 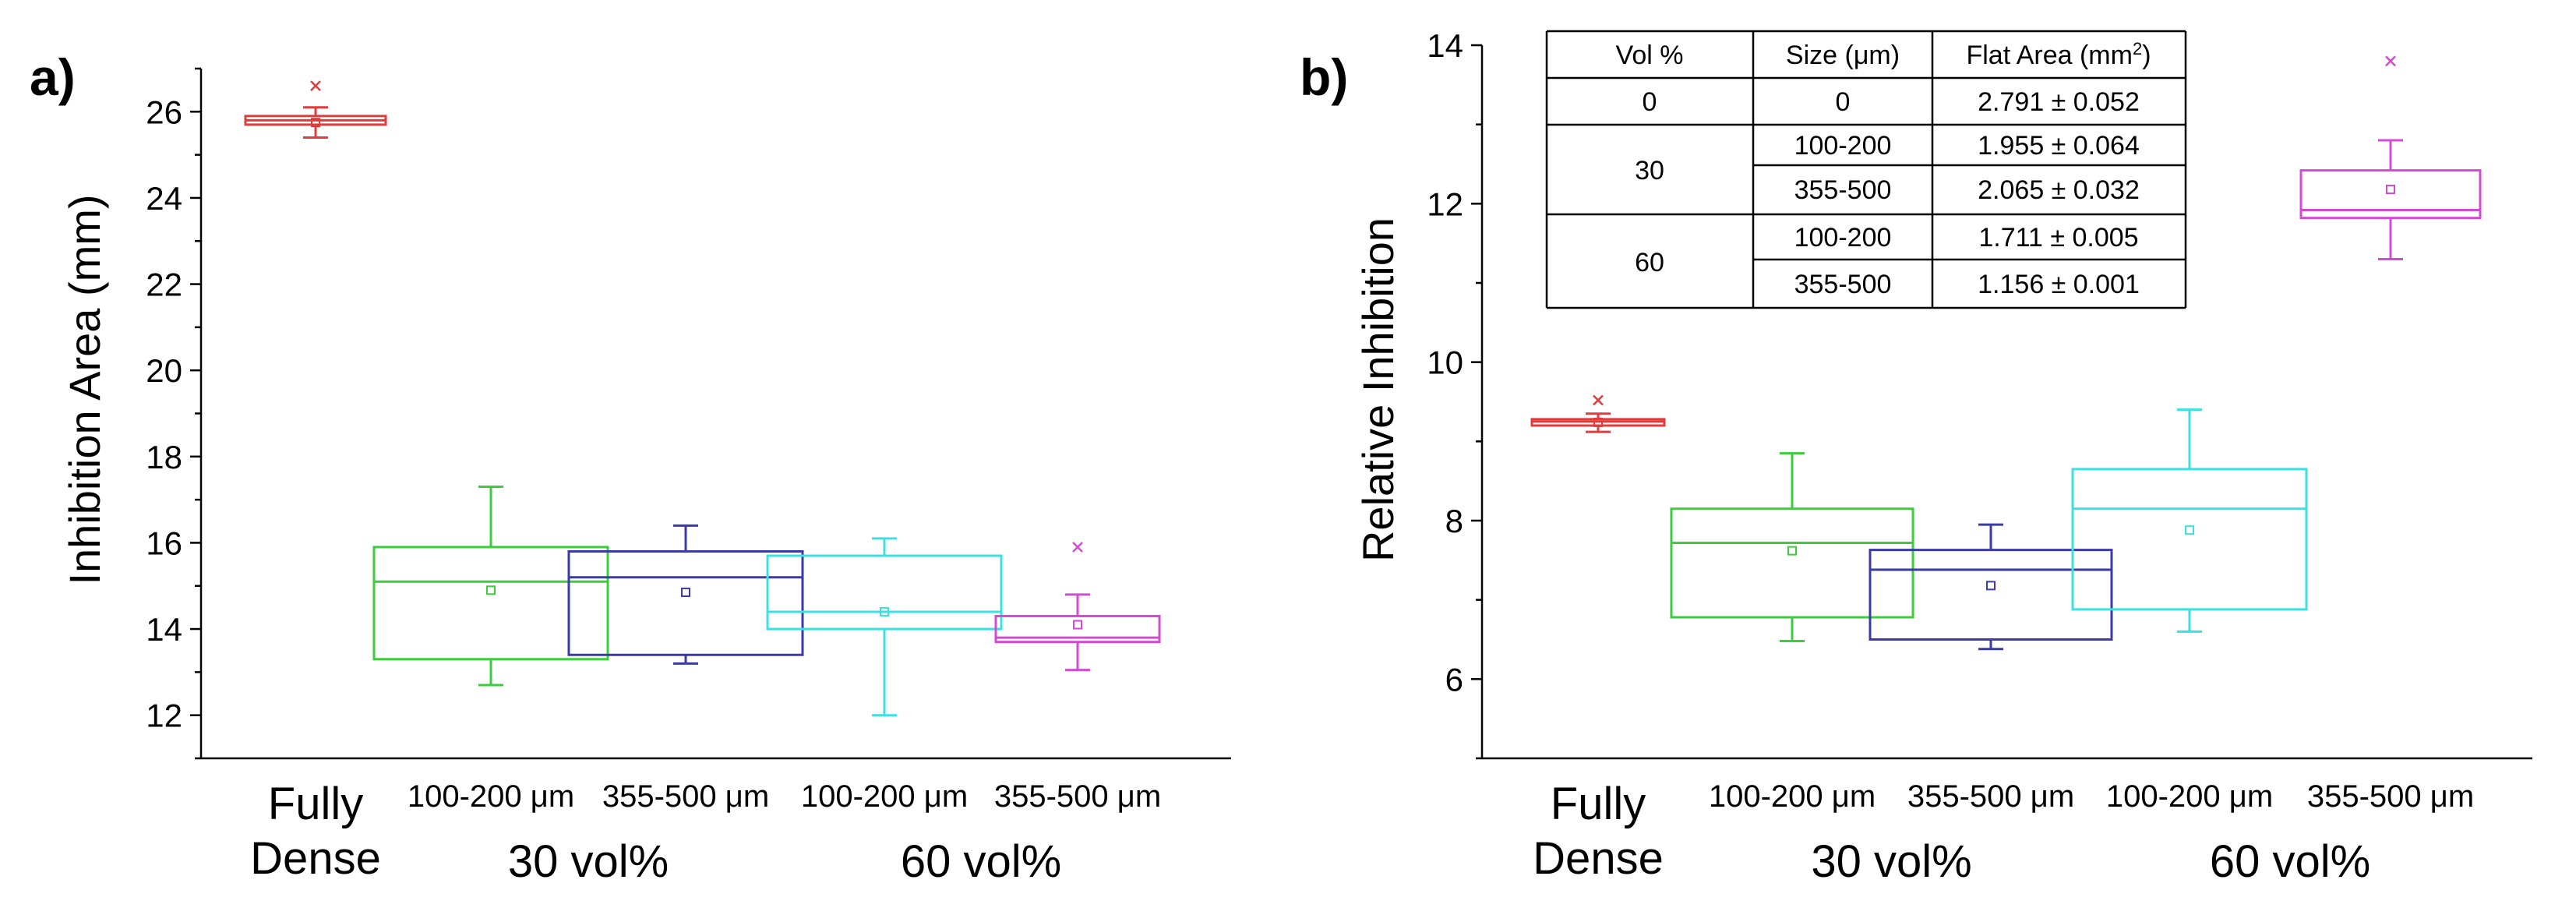 I want to click on table-header-vol: Vol %, so click(x=1650, y=56).